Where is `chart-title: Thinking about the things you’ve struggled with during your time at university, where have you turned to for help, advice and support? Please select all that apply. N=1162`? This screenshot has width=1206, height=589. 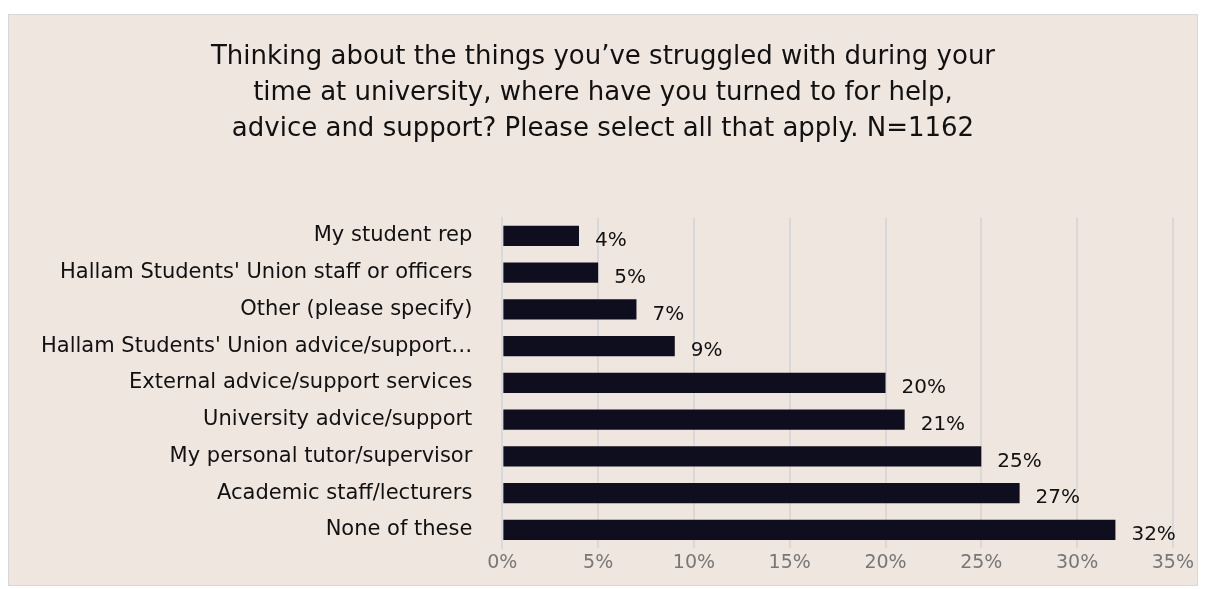
chart-title: Thinking about the things you’ve struggled with during your time at university, where have you turned to for help, advice and support? Please select all that apply. N=1162 is located at coordinates (603, 91).